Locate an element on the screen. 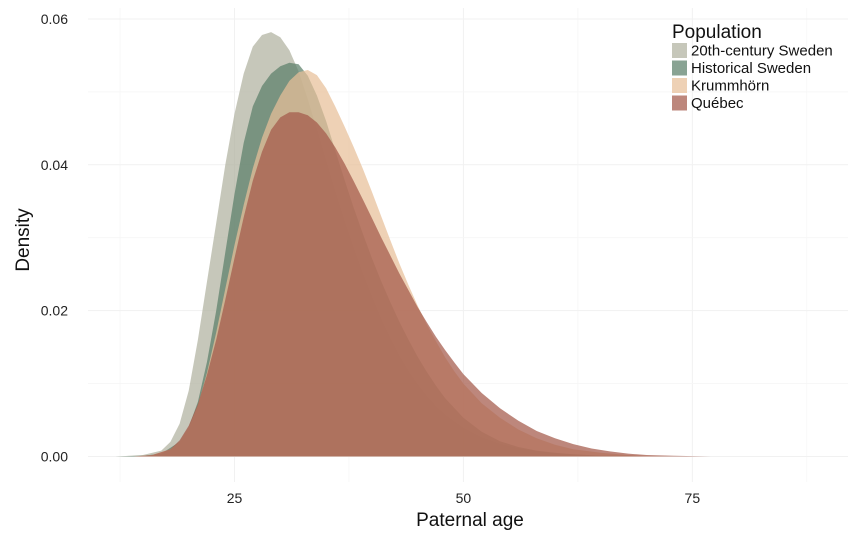 The width and height of the screenshot is (864, 540). x-axis-ticks: 25 50 75 is located at coordinates (464, 498).